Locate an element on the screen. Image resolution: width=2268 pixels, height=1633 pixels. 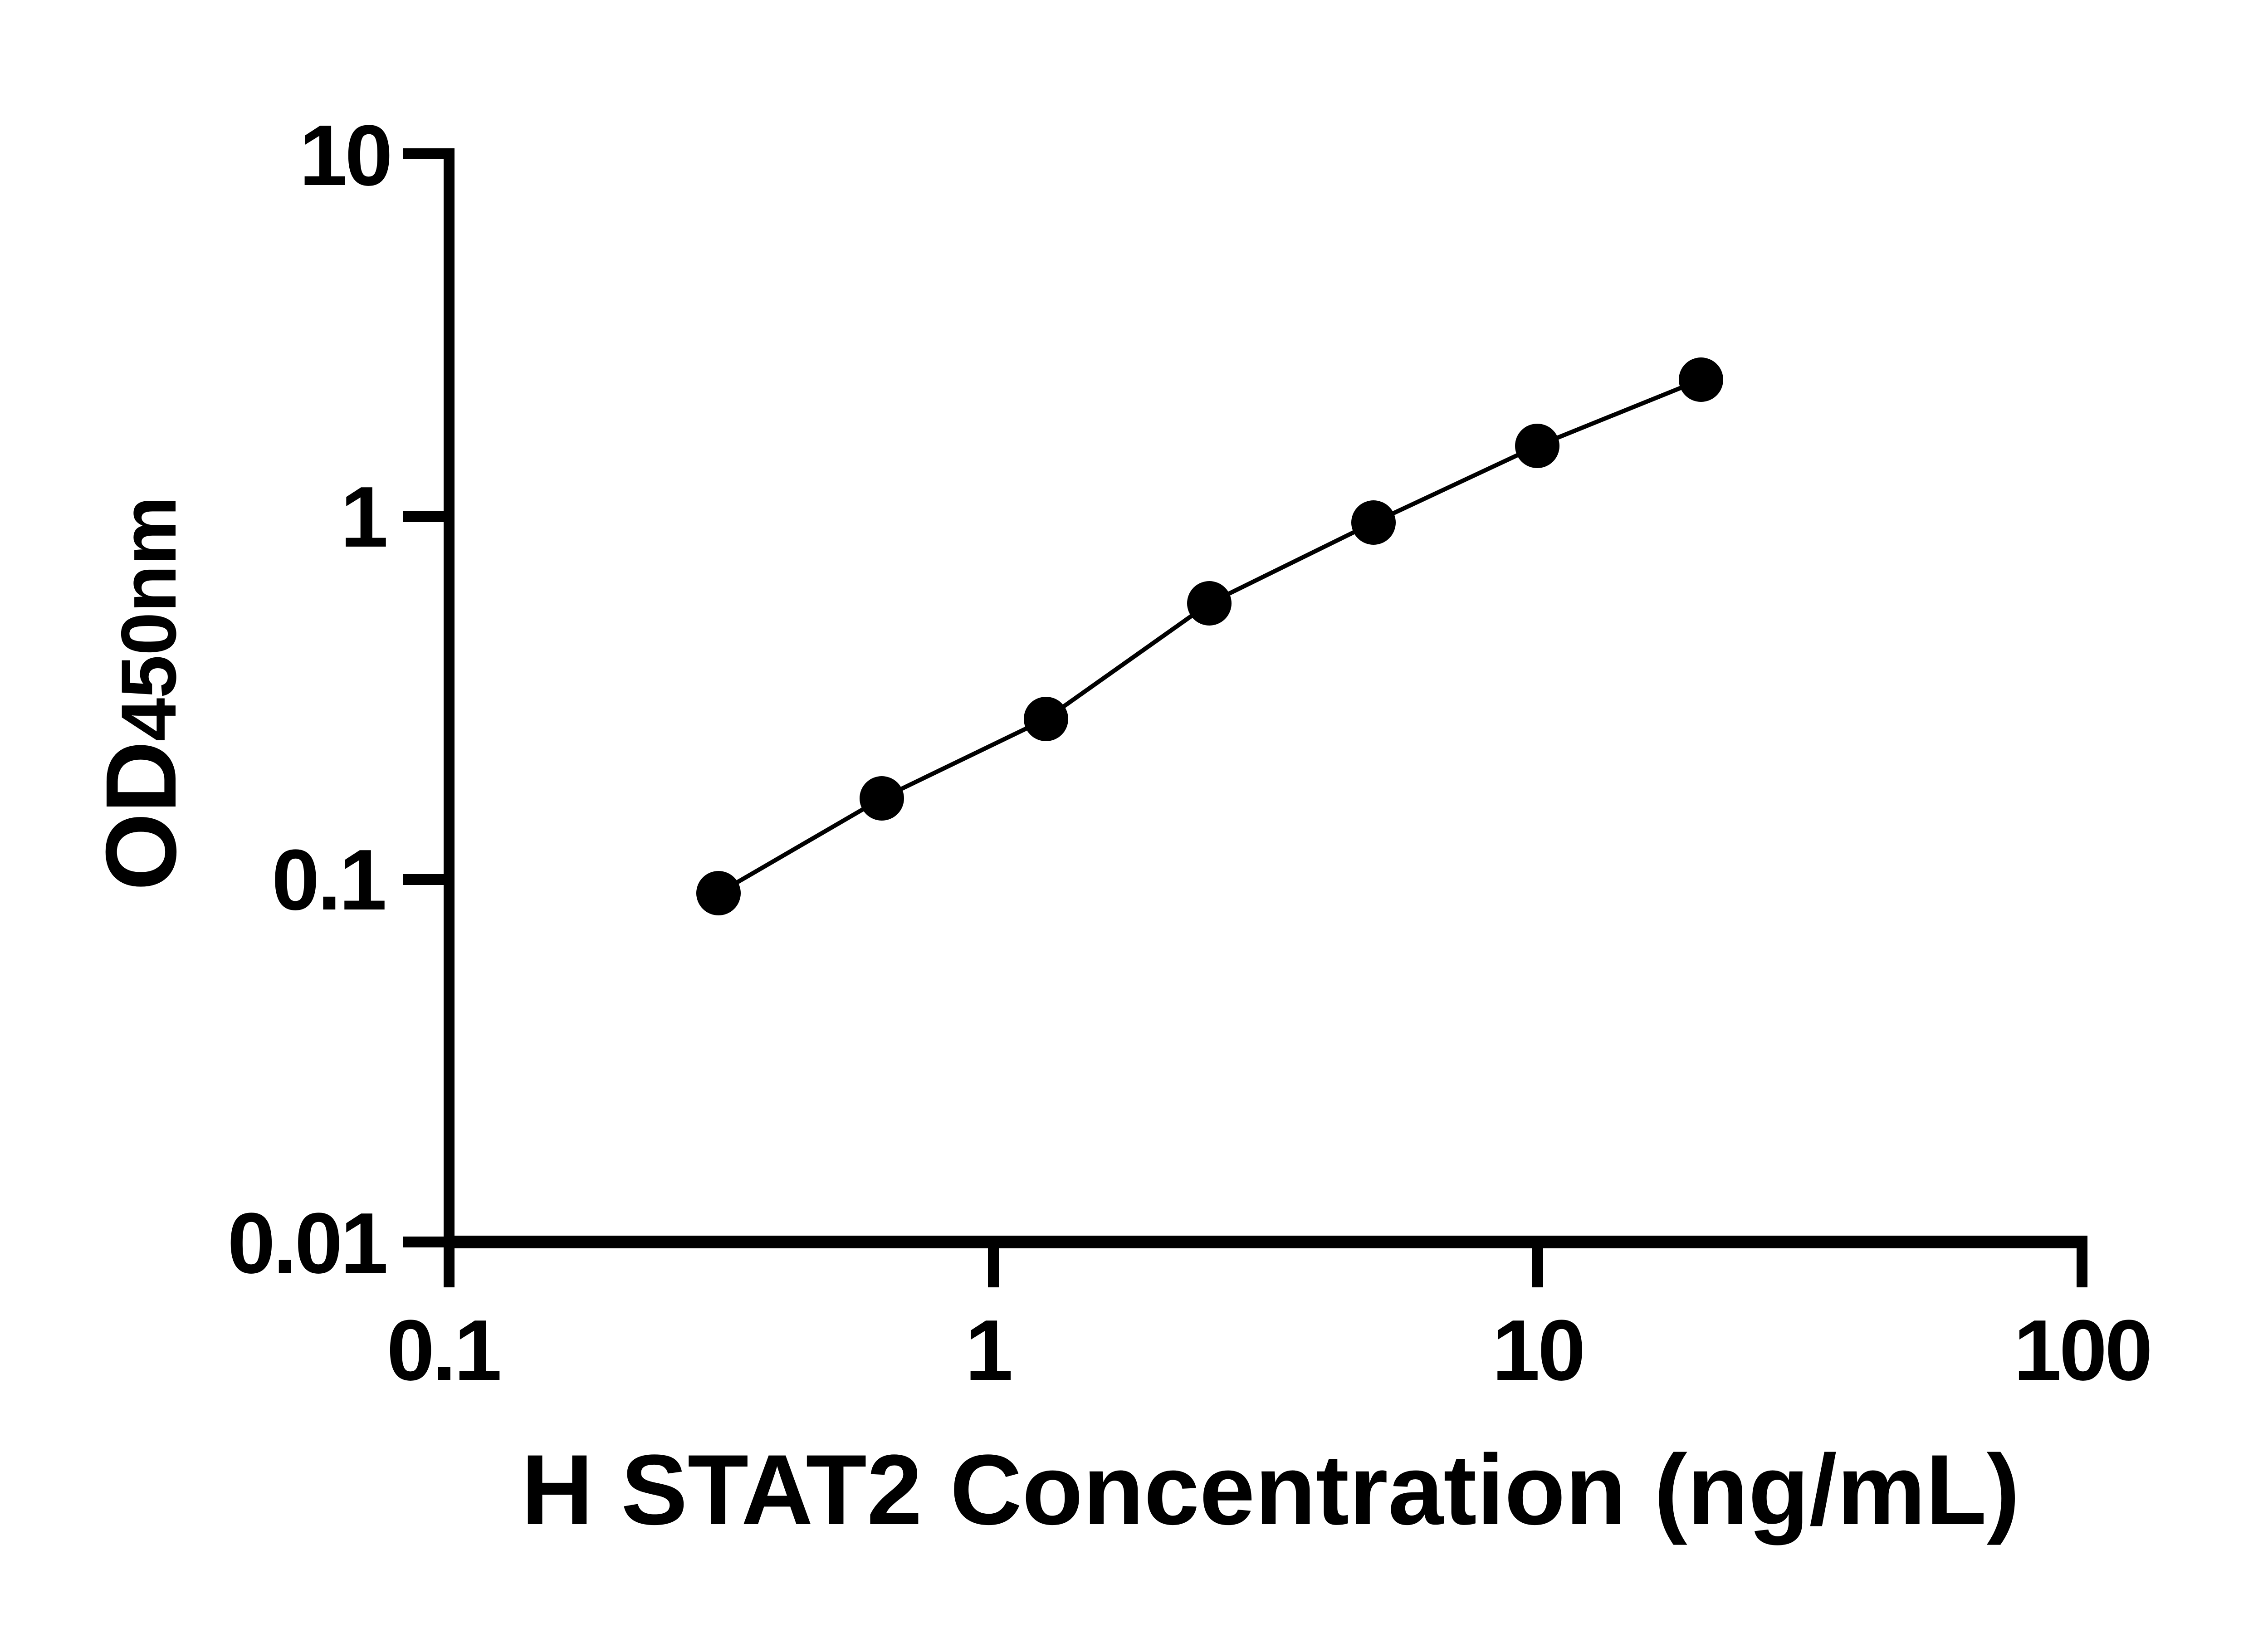
svg-text: OD450nm is located at coordinates (141, 693).